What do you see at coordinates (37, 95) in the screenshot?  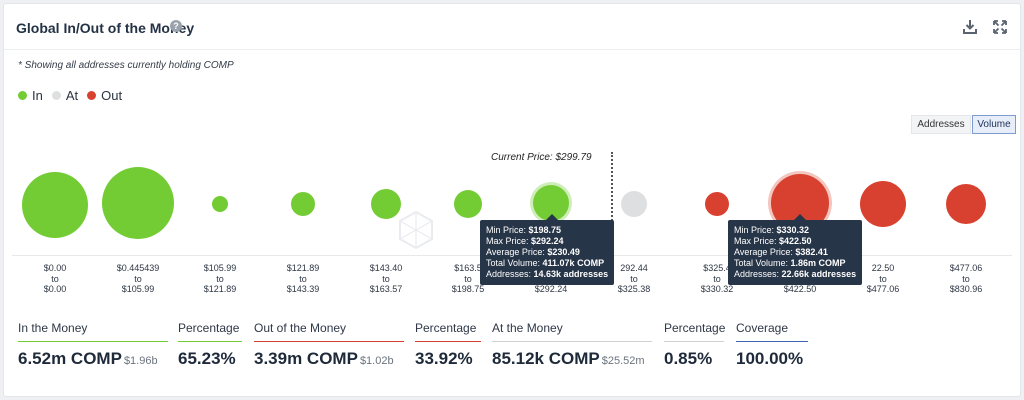 I see `legend-label-in: In` at bounding box center [37, 95].